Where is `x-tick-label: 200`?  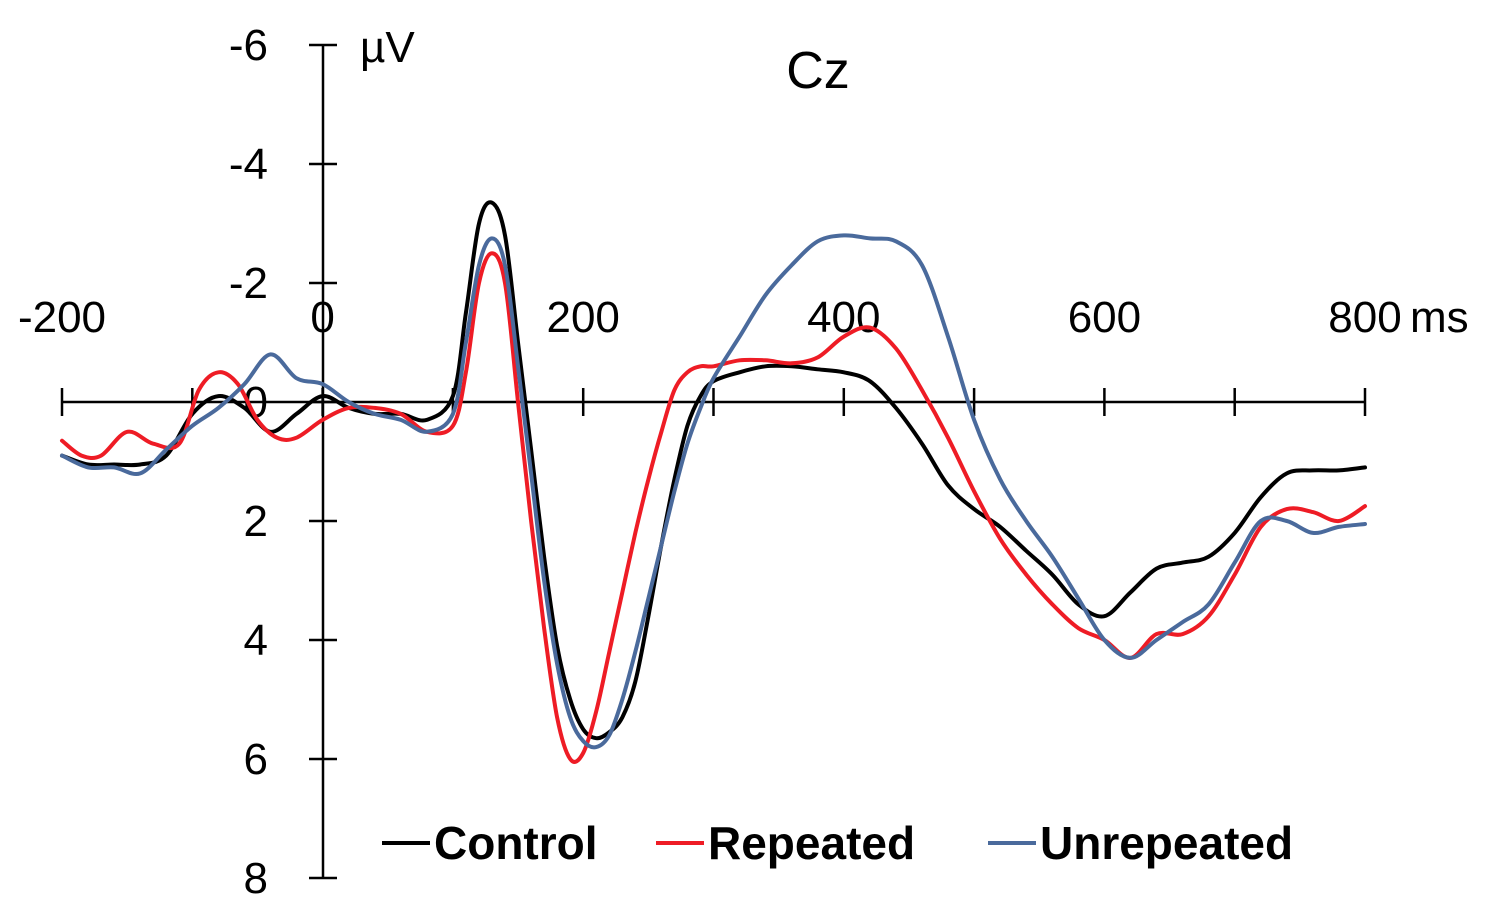
x-tick-label: 200 is located at coordinates (582, 317).